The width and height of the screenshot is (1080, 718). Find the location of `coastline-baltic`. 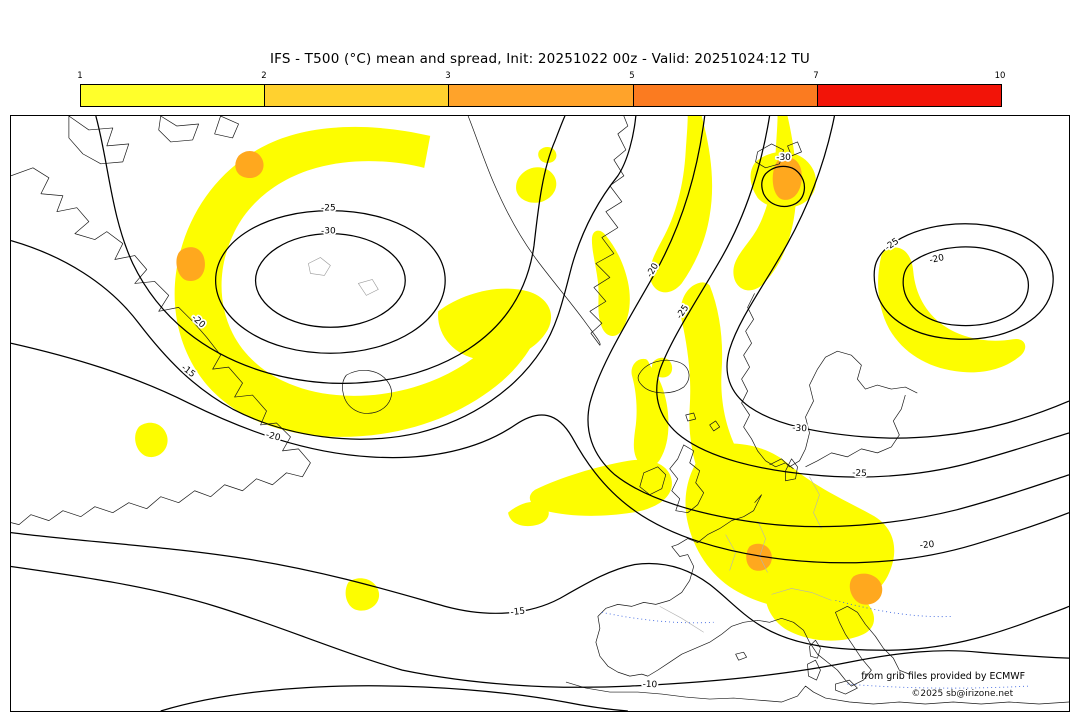

coastline-baltic is located at coordinates (843, 409).